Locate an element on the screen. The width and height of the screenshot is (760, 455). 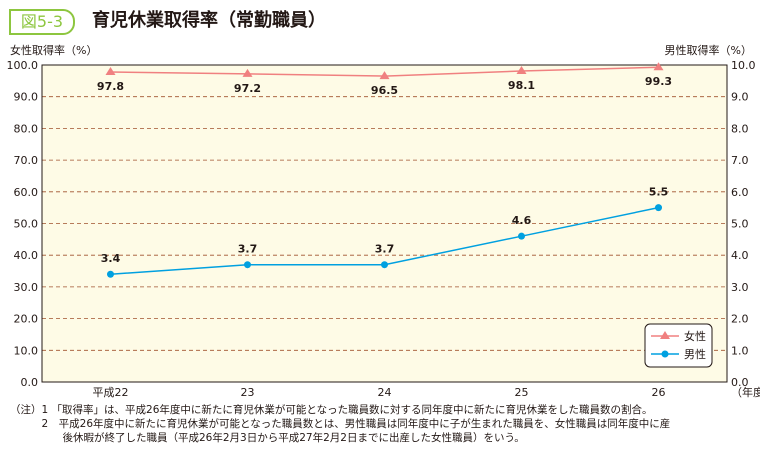
left-tick-label: 60.0 is located at coordinates (26, 192).